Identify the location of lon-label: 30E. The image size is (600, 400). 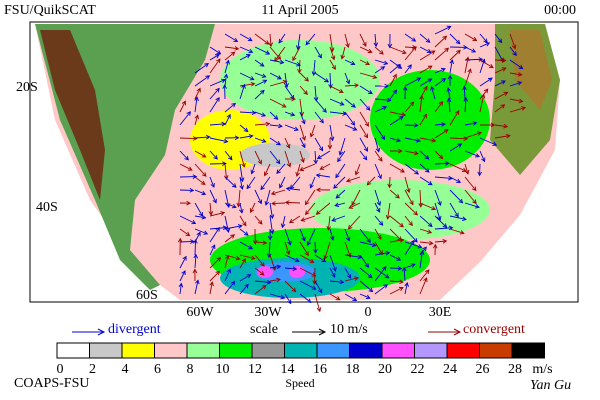
(440, 312).